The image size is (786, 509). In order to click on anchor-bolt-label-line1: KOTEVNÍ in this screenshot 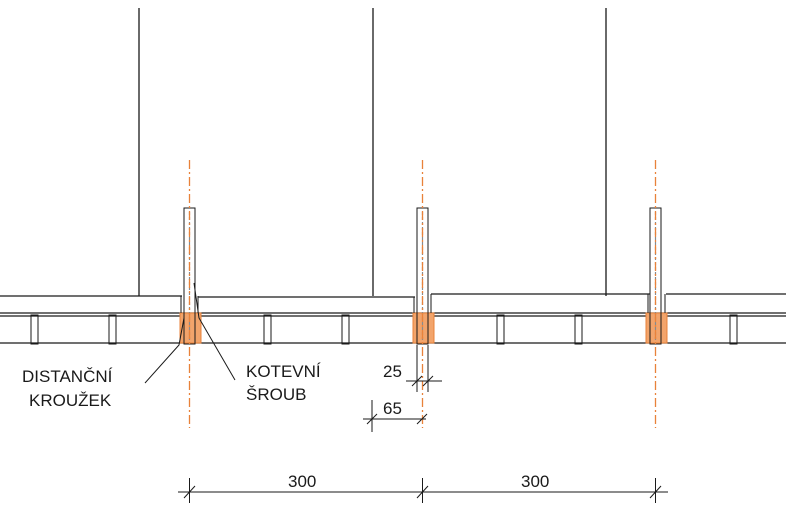, I will do `click(283, 371)`.